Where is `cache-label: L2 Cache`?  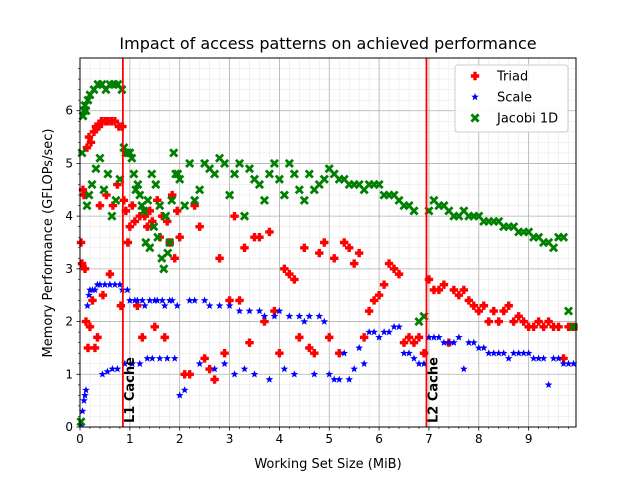 cache-label: L2 Cache is located at coordinates (433, 390).